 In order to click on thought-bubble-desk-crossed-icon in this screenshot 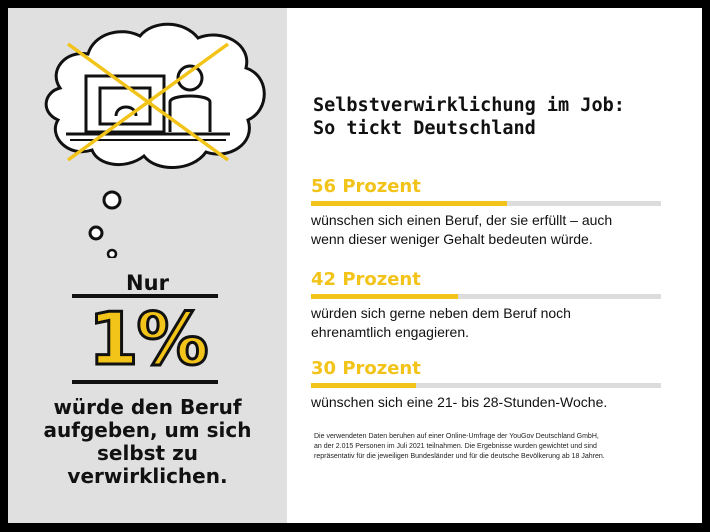, I will do `click(155, 140)`.